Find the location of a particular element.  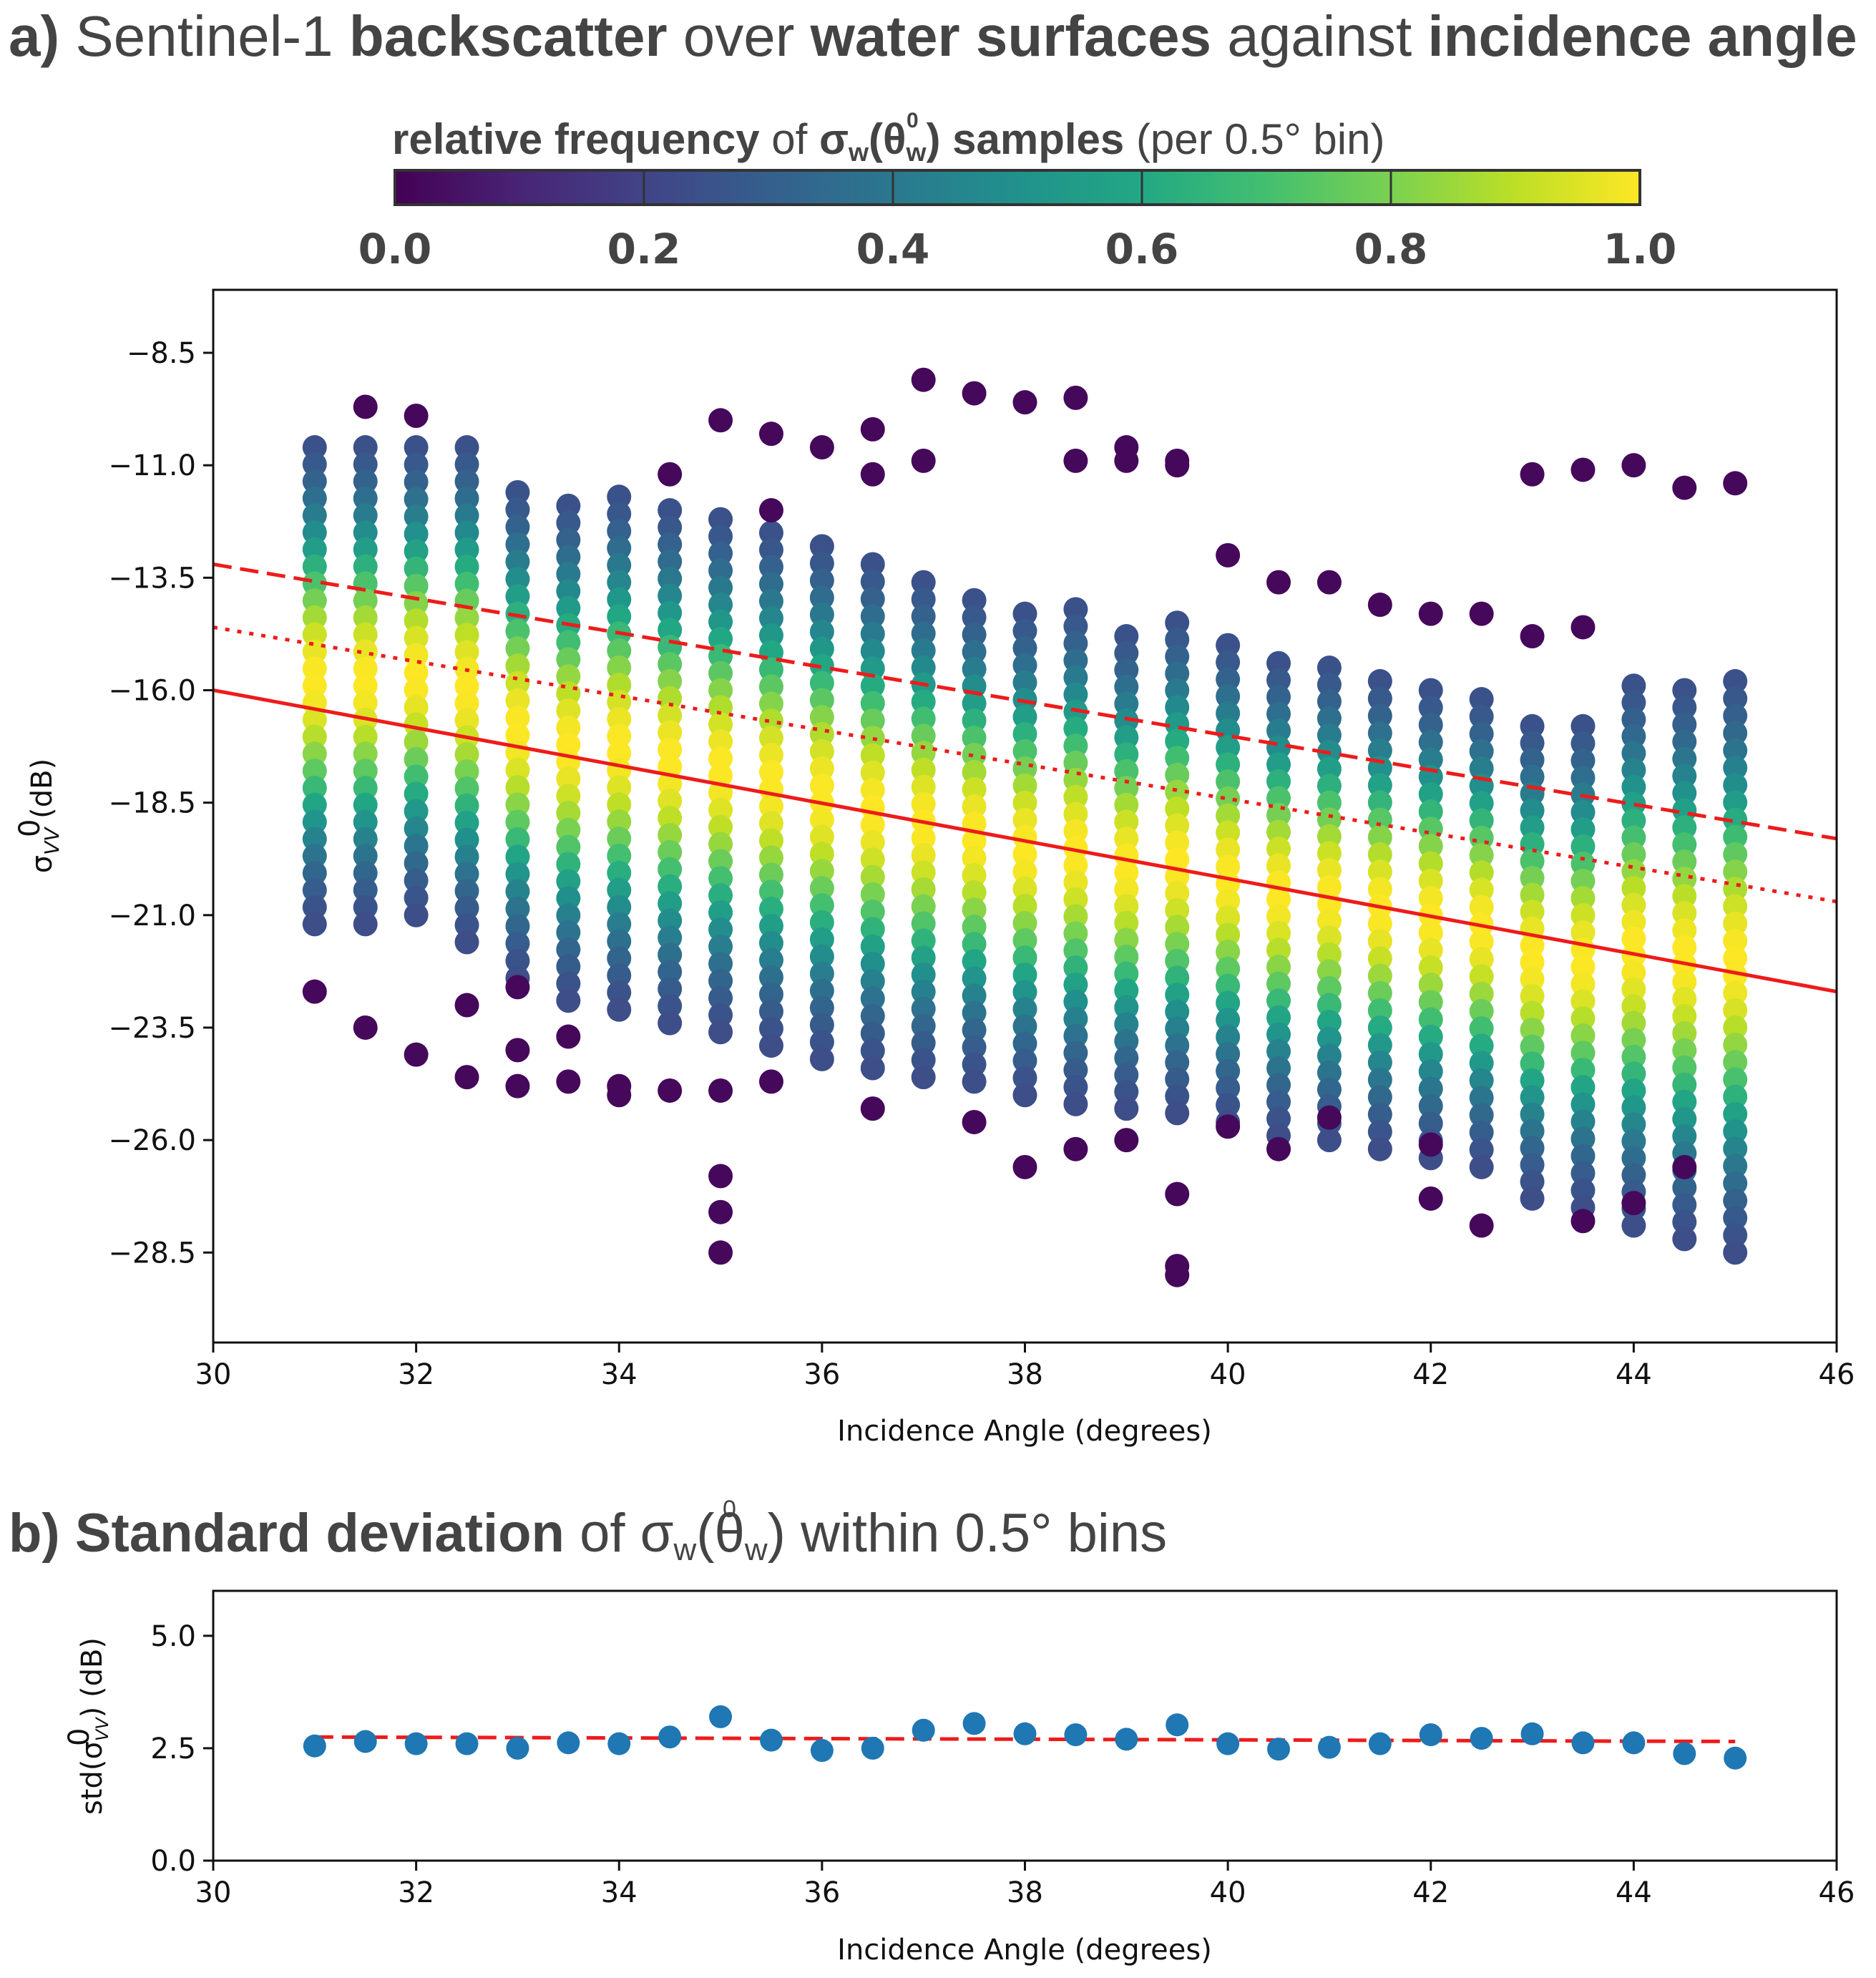

panel-b-title-tail: within 0.5° bins is located at coordinates (977, 1533).